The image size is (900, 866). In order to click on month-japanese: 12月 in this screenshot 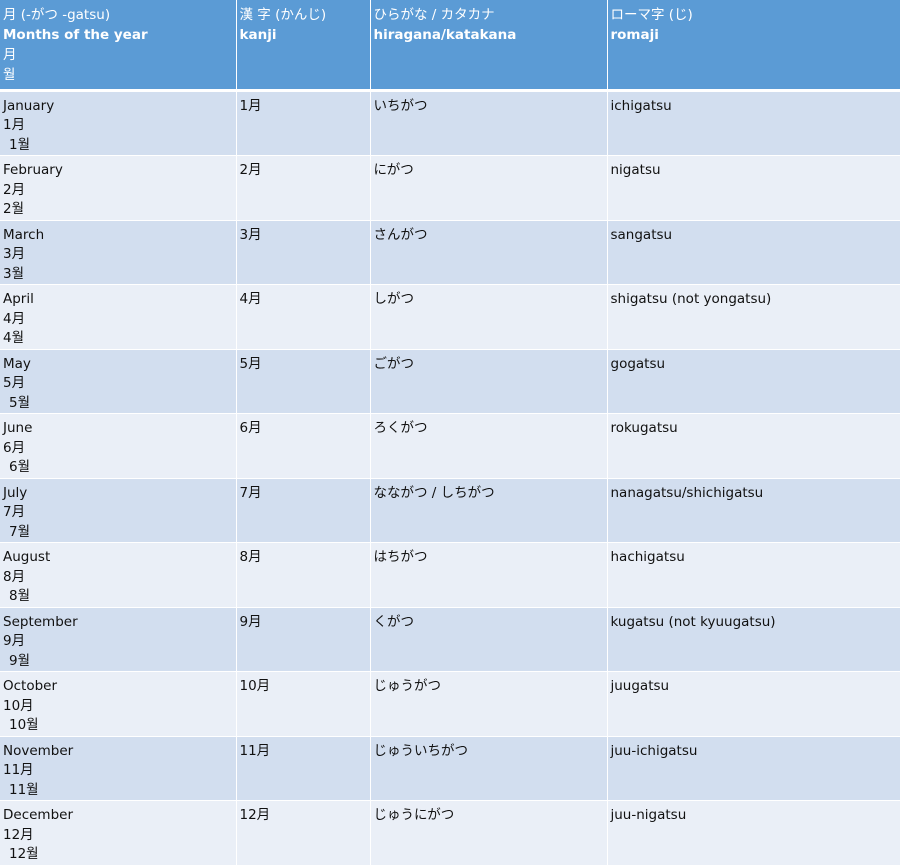, I will do `click(18, 834)`.